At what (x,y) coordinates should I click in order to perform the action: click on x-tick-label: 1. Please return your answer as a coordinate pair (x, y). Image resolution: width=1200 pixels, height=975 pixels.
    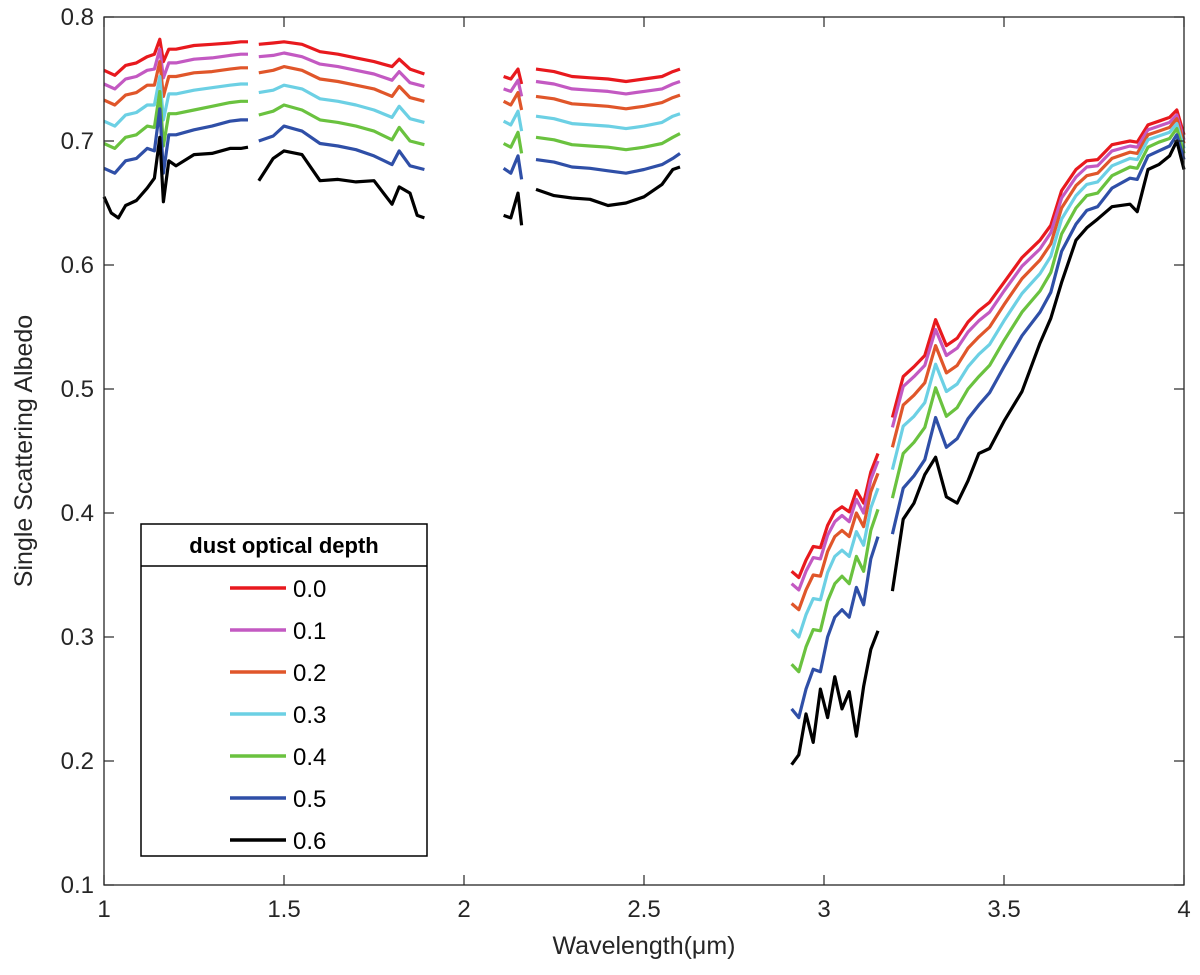
    Looking at the image, I should click on (103, 909).